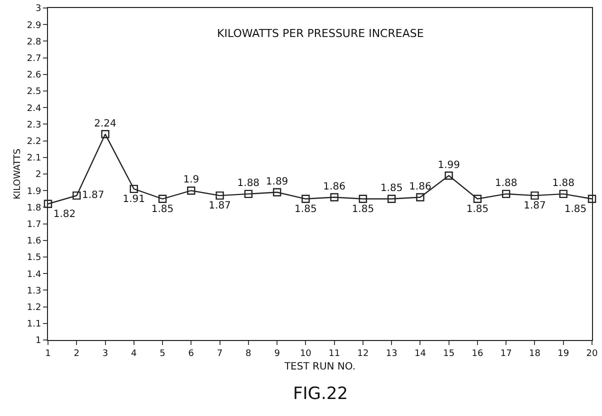 This screenshot has height=416, width=602. What do you see at coordinates (34, 208) in the screenshot?
I see `y-tick-label: 1.8` at bounding box center [34, 208].